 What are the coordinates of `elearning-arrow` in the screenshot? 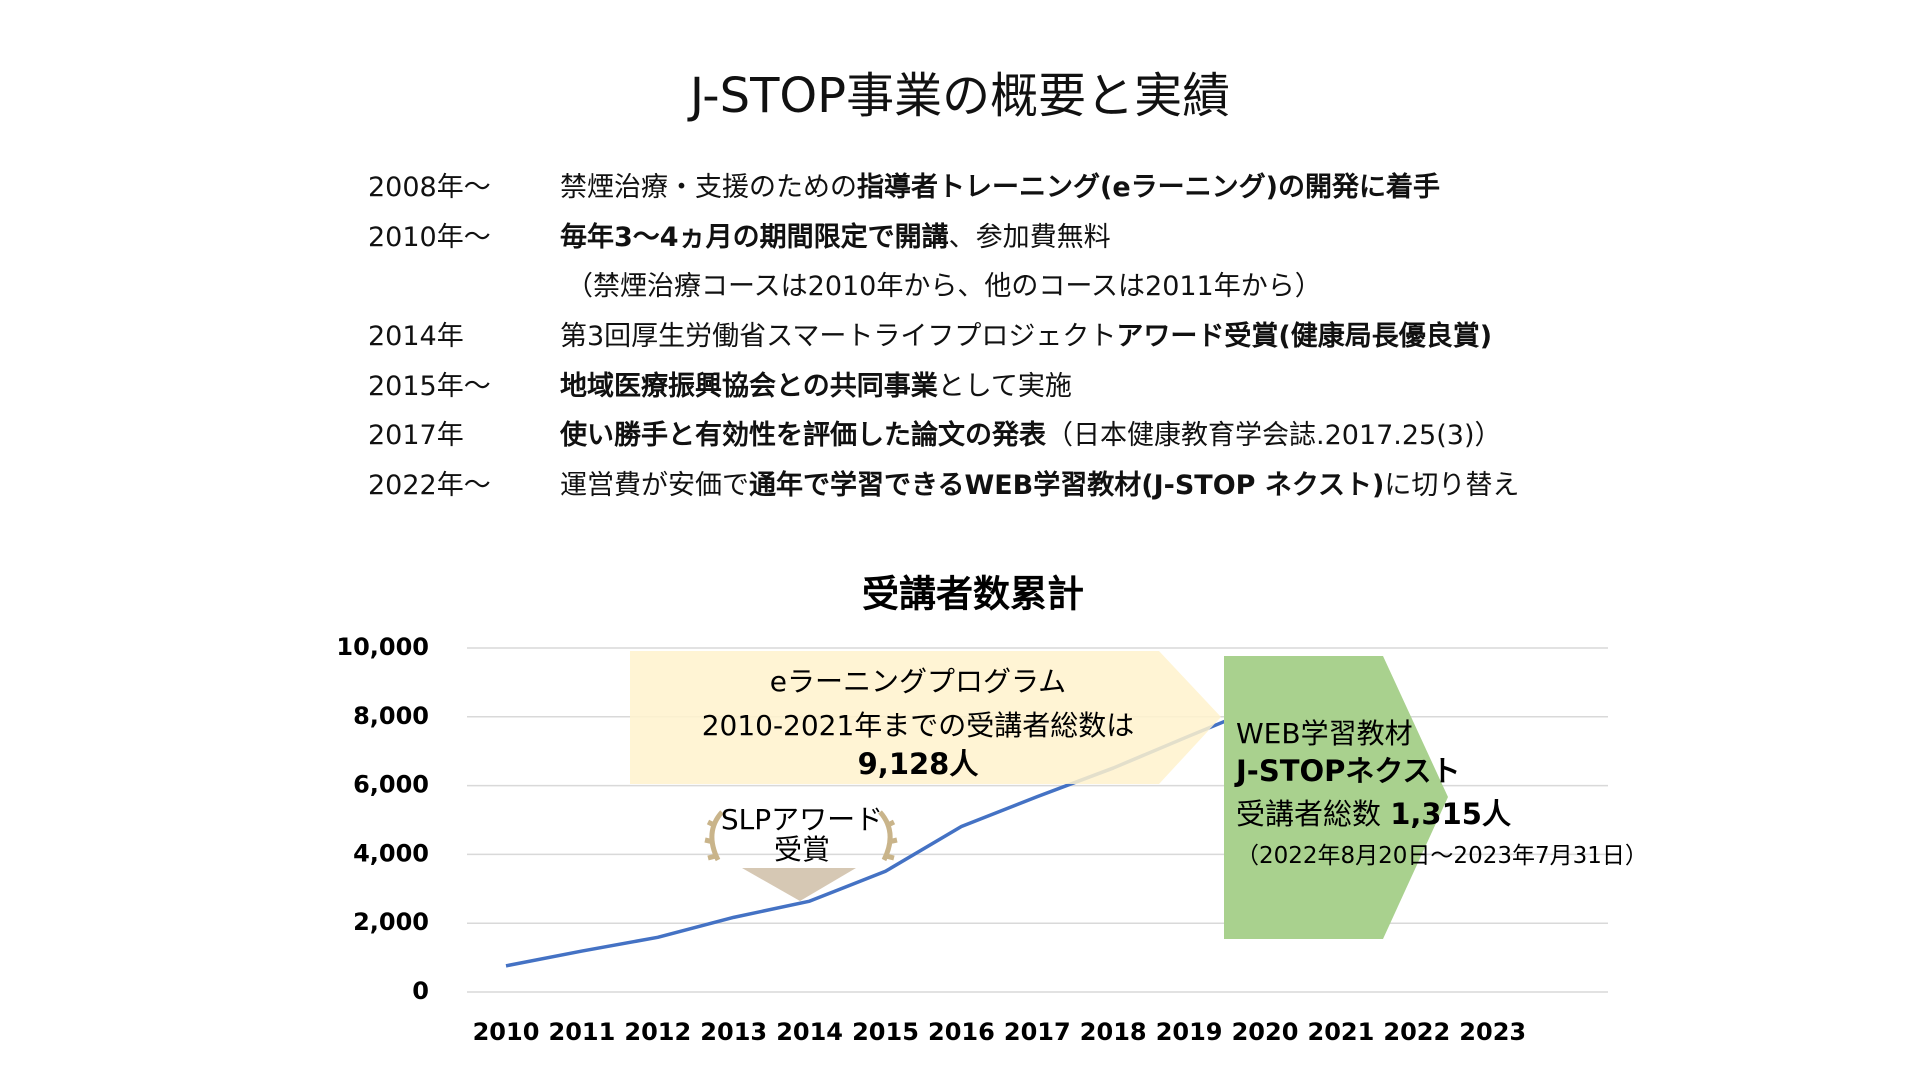 It's located at (925, 717).